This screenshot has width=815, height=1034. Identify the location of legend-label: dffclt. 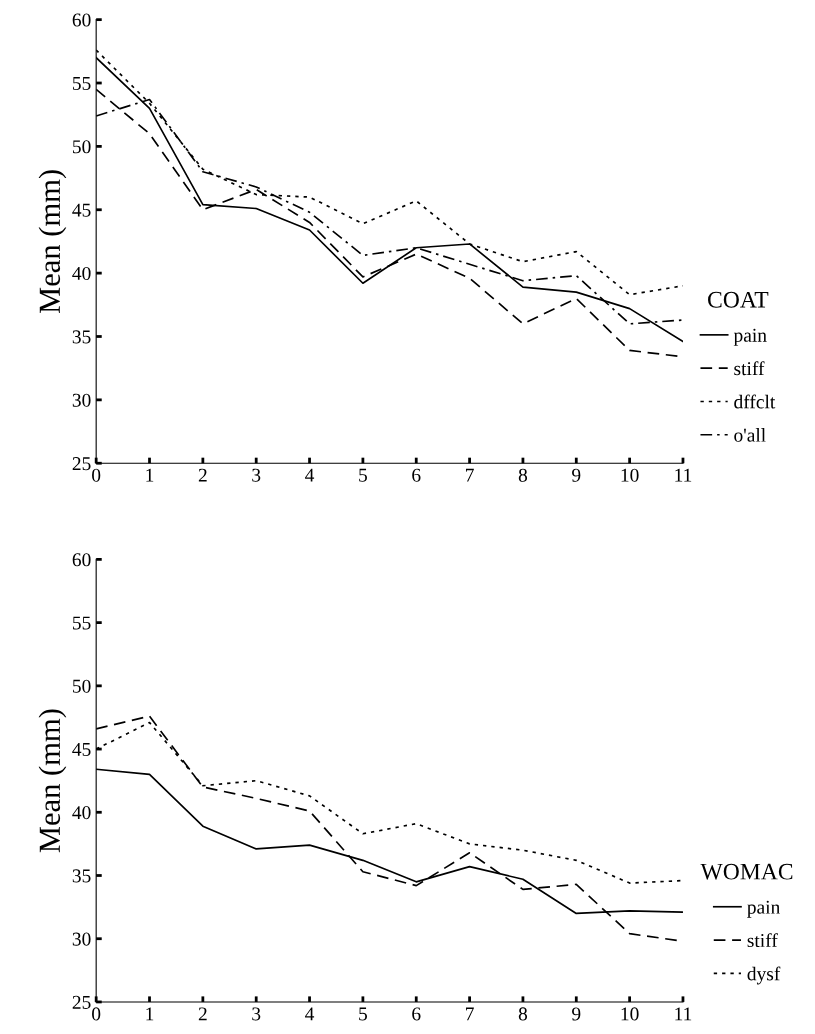
(755, 401).